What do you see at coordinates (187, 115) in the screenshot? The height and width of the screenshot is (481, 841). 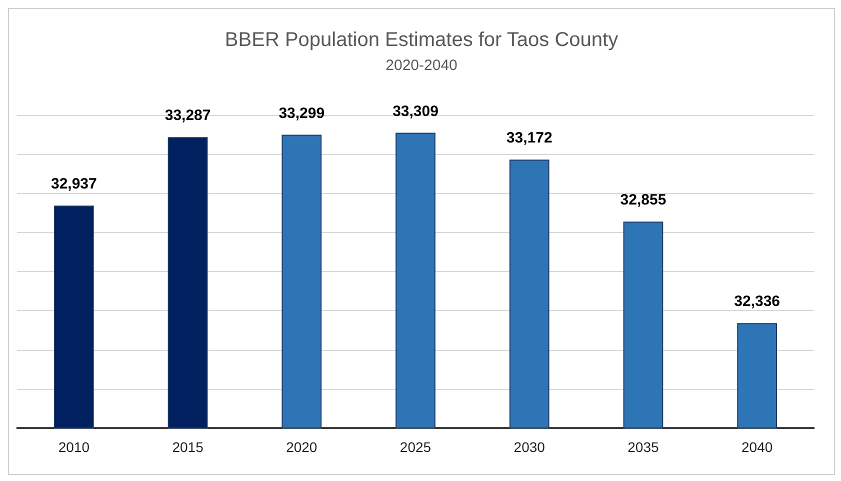 I see `data-label: 33,287` at bounding box center [187, 115].